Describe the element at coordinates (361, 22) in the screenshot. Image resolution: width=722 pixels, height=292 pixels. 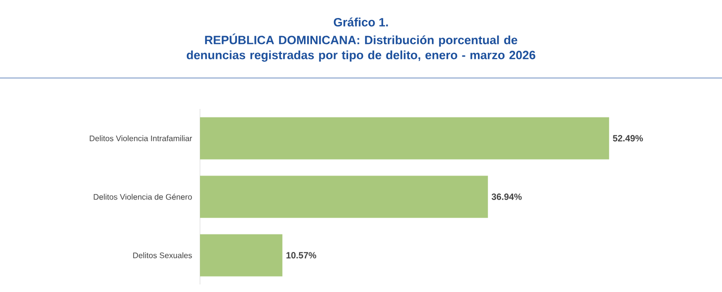
I see `chart-title: Gráfico 1.` at that location.